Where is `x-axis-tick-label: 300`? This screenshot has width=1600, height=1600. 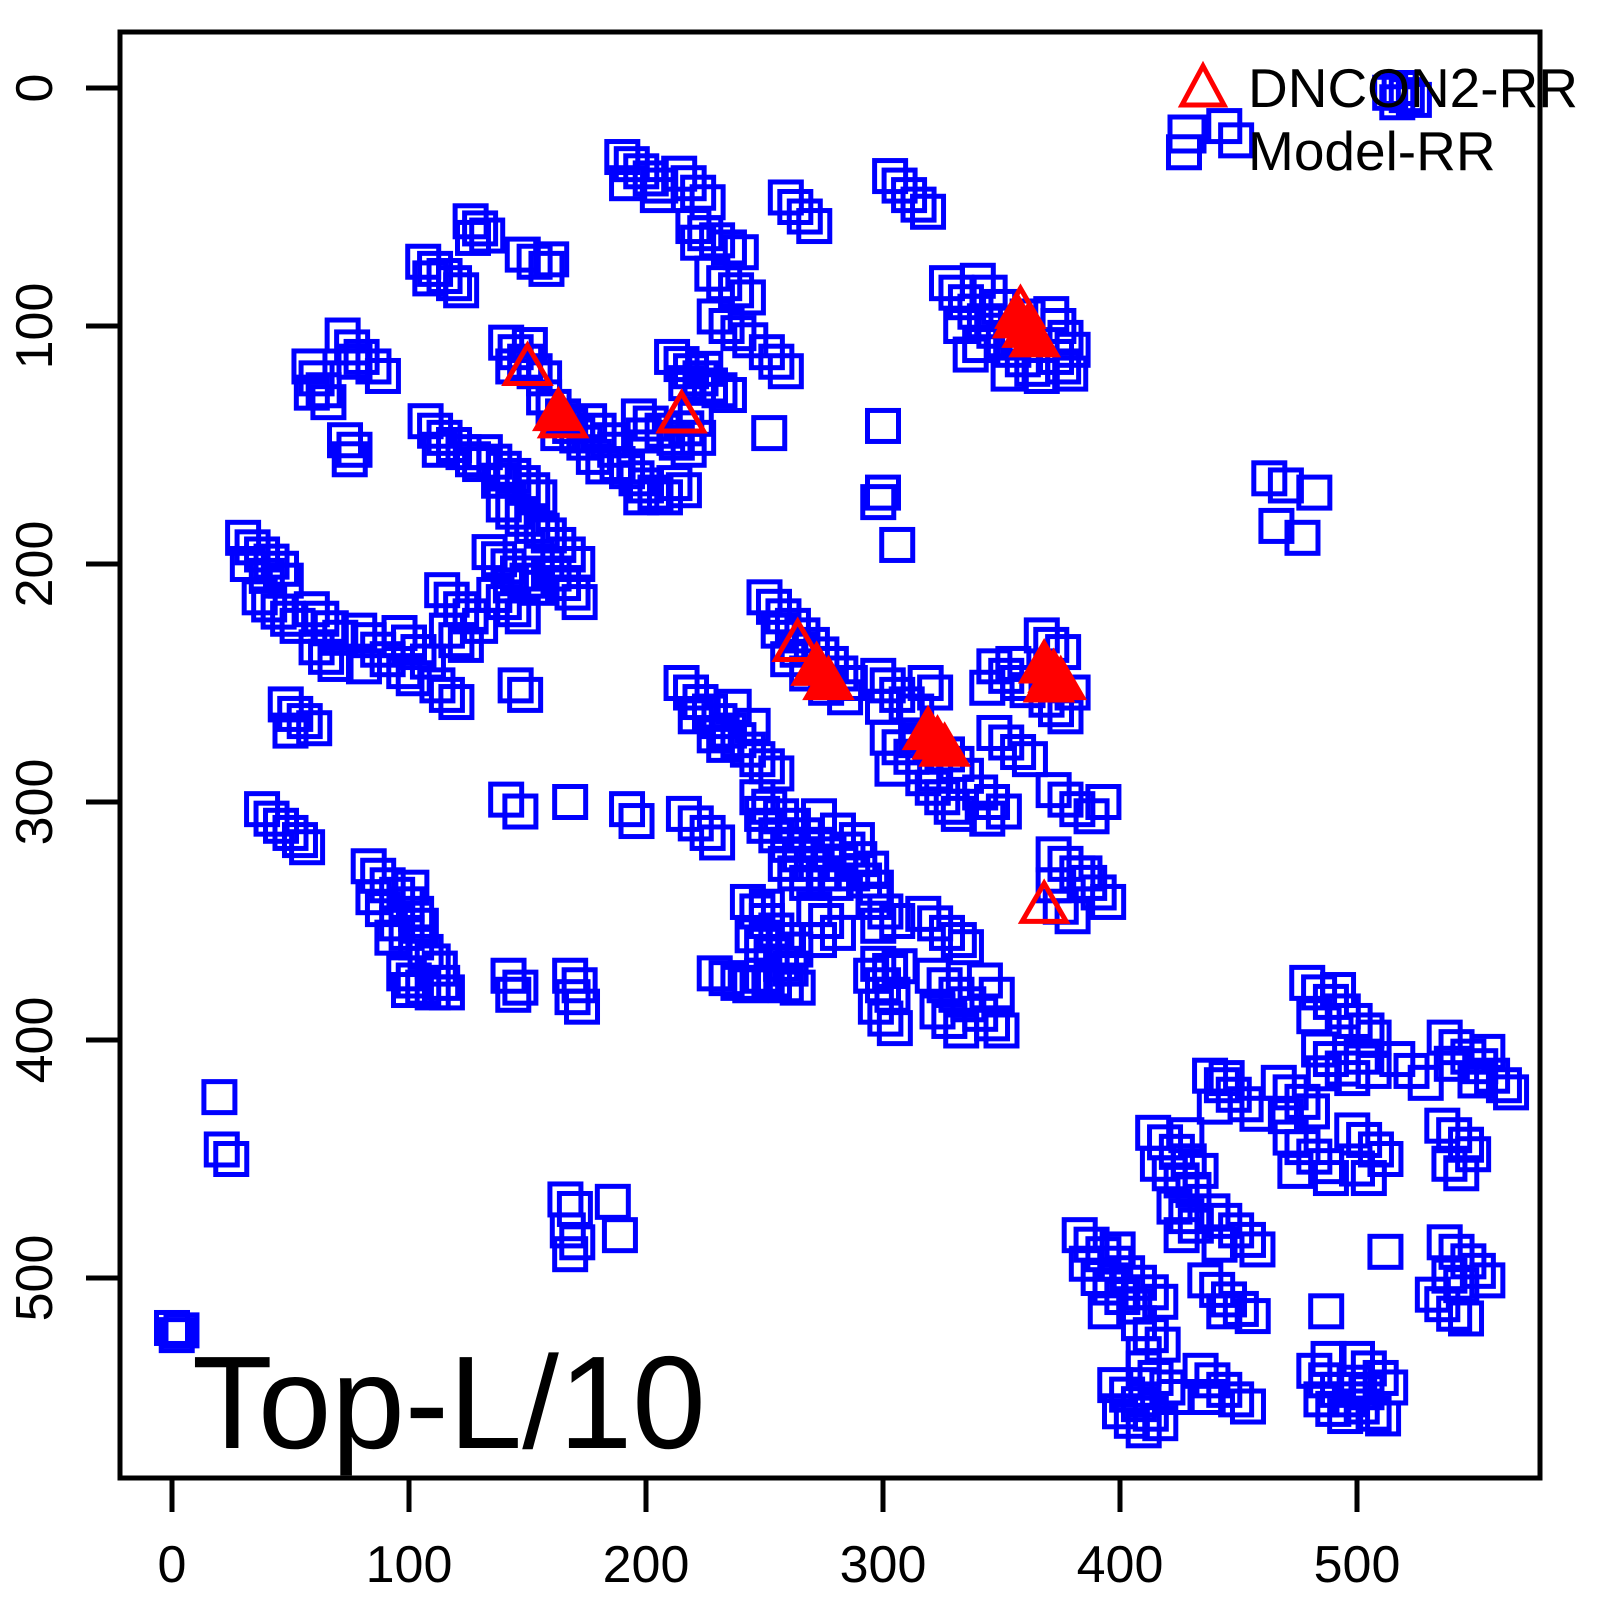
x-axis-tick-label: 300 is located at coordinates (883, 1565).